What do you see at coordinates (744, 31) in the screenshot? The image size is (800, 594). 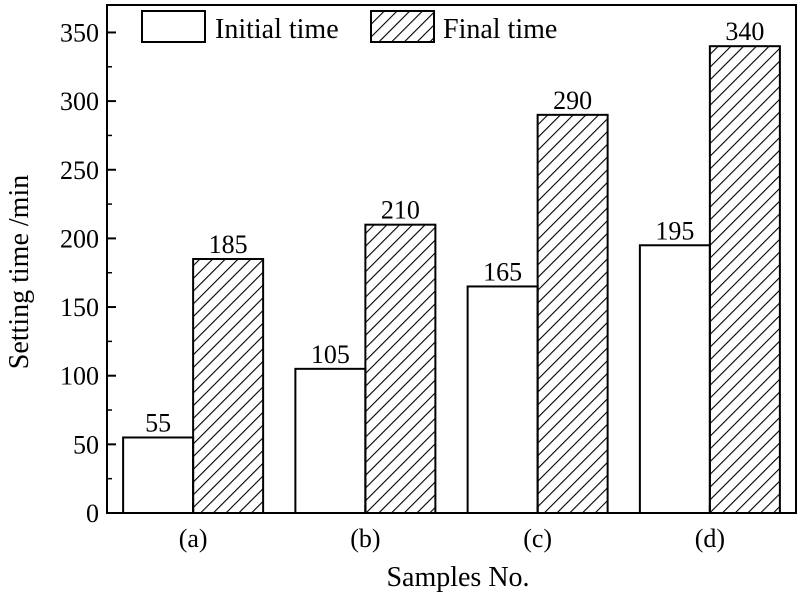 I see `bar-value-label: 340` at bounding box center [744, 31].